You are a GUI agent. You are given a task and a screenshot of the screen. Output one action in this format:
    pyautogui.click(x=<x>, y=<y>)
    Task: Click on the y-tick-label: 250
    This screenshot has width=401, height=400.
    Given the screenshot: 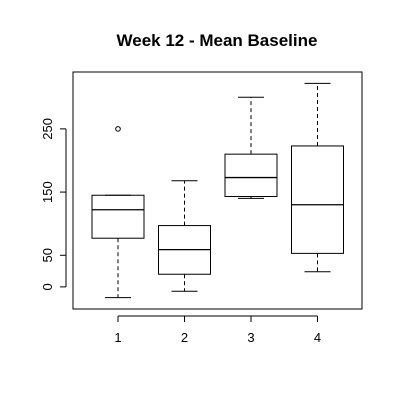 What is the action you would take?
    pyautogui.click(x=47, y=129)
    